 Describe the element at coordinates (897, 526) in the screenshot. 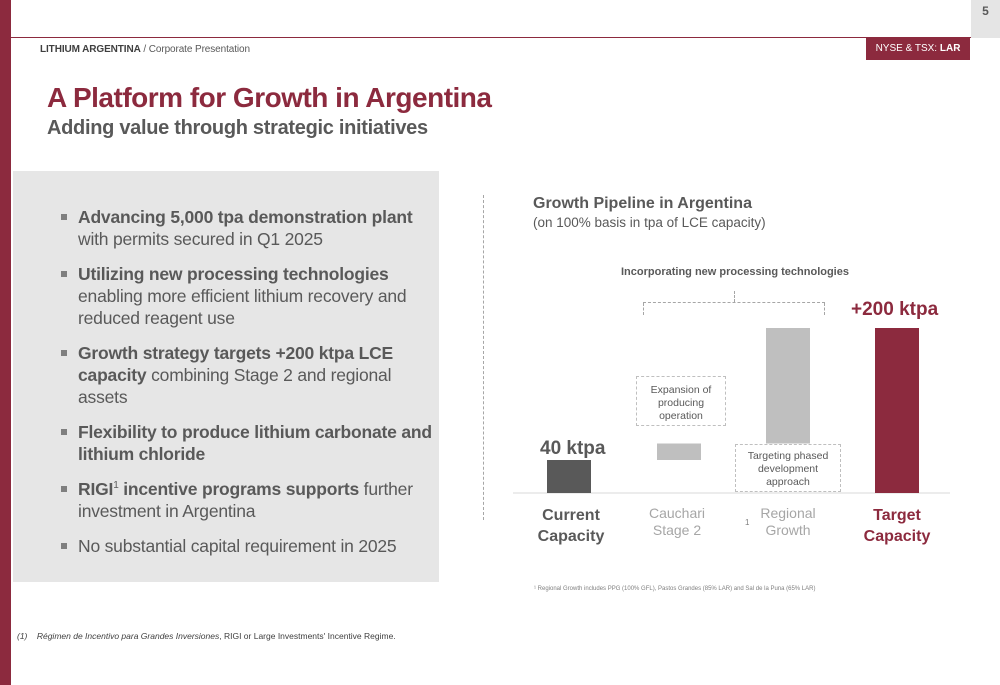

I see `category-label-target: Target Capacity` at that location.